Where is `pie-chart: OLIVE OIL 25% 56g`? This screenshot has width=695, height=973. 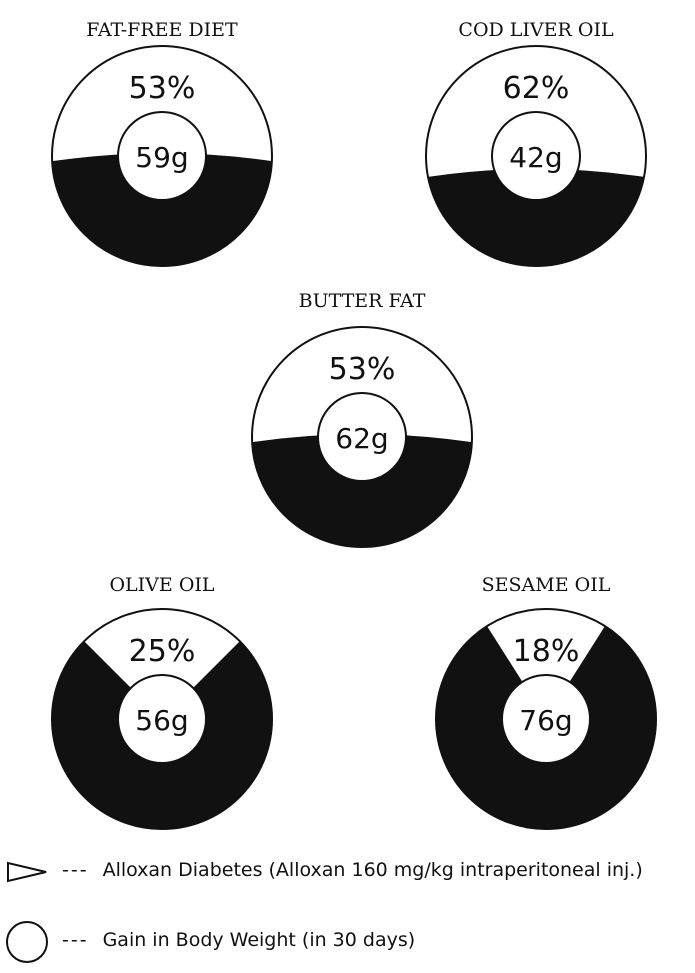 pie-chart: OLIVE OIL 25% 56g is located at coordinates (162, 702).